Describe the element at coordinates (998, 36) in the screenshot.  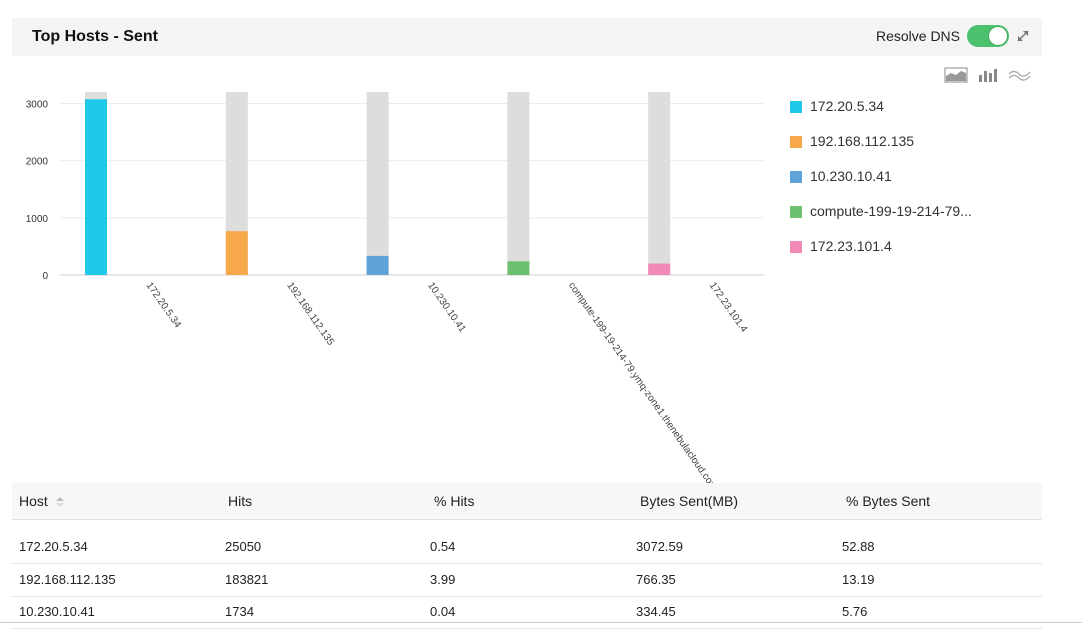
I see `toggle-knob` at that location.